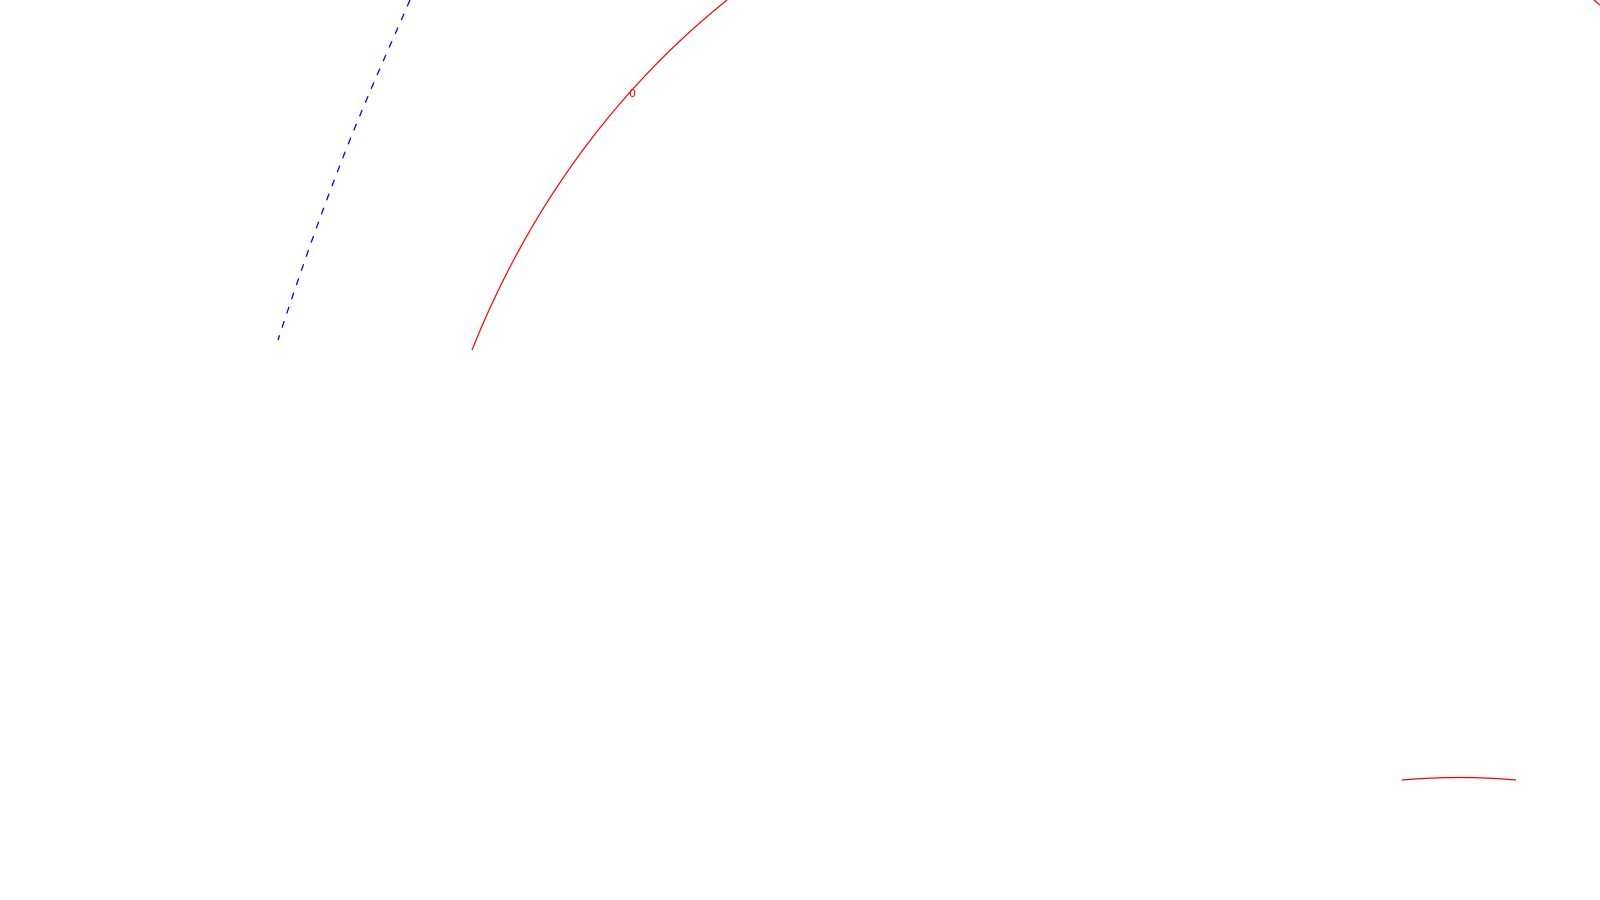 The width and height of the screenshot is (1600, 900). What do you see at coordinates (599, 175) in the screenshot?
I see `solid-arc` at bounding box center [599, 175].